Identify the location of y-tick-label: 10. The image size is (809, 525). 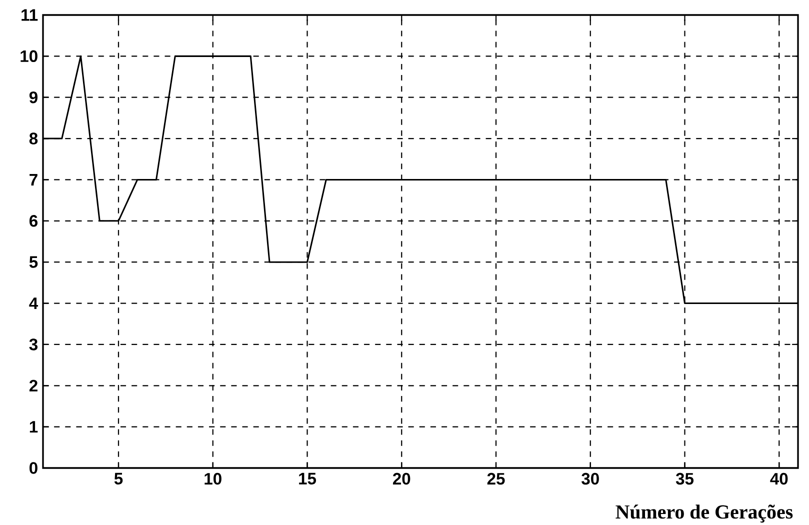
(29, 56).